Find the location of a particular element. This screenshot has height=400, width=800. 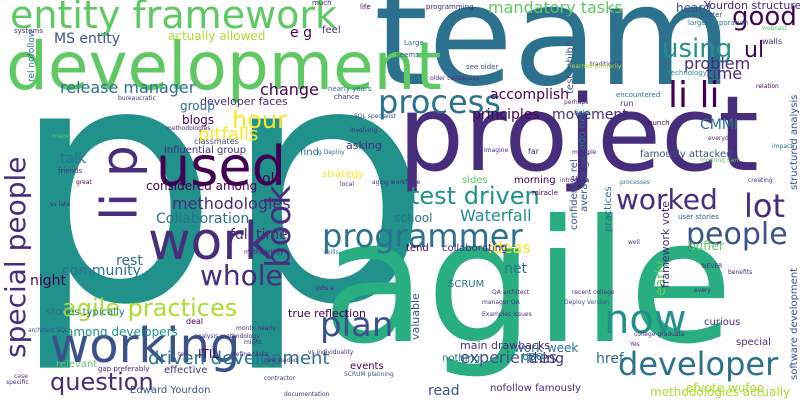

word-field: field is located at coordinates (582, 113).